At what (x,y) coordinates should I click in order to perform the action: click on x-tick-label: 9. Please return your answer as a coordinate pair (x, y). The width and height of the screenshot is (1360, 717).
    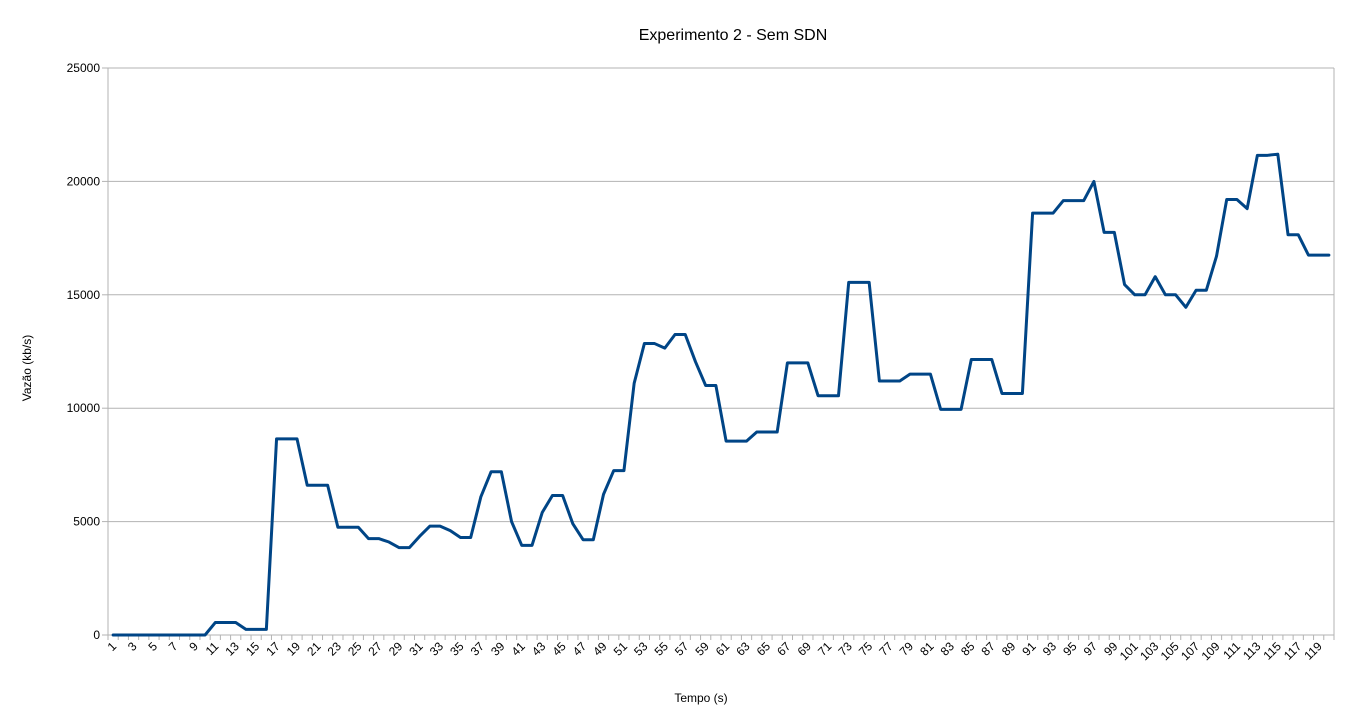
    Looking at the image, I should click on (193, 646).